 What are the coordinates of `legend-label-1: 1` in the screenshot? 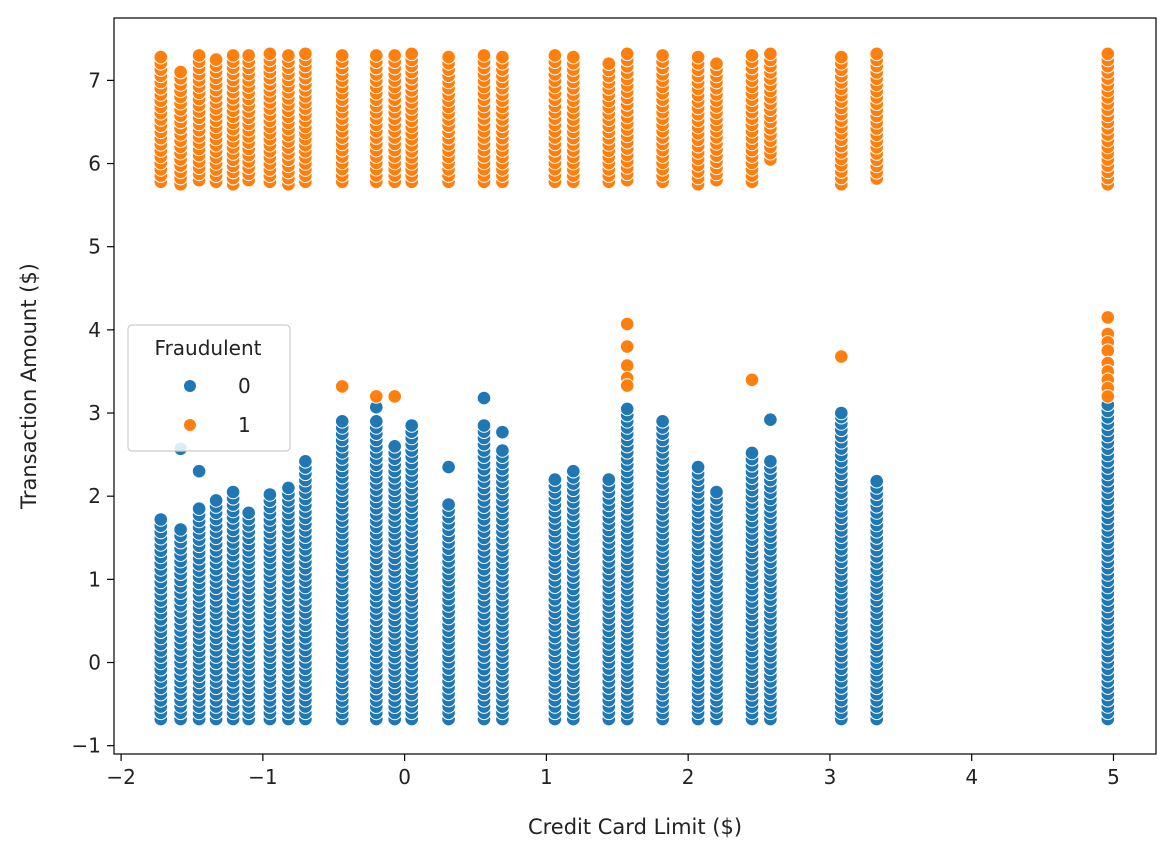 It's located at (244, 425).